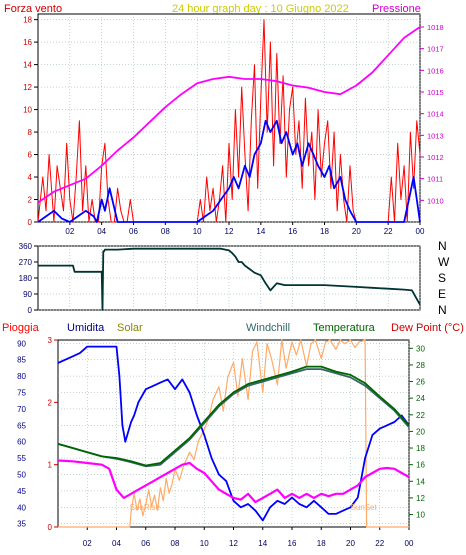 The image size is (466, 555). I want to click on temperature-x-tick-label: 16, so click(292, 543).